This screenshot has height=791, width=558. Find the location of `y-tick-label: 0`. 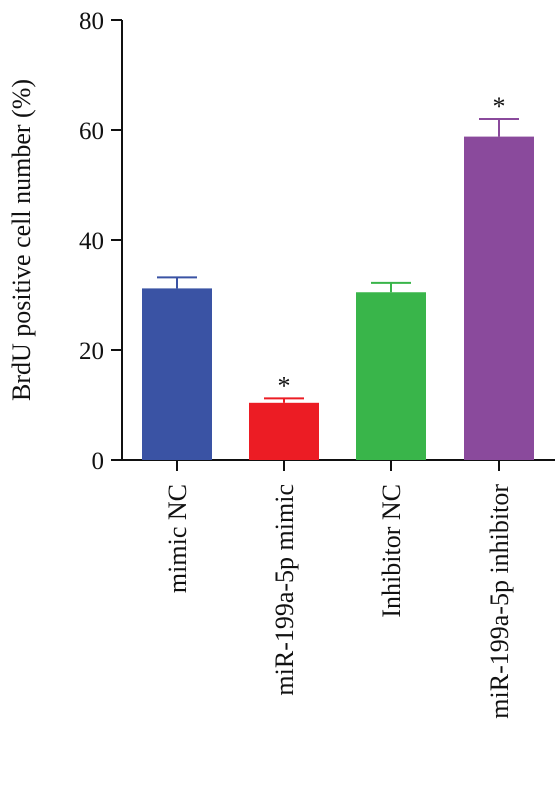

y-tick-label: 0 is located at coordinates (98, 461).